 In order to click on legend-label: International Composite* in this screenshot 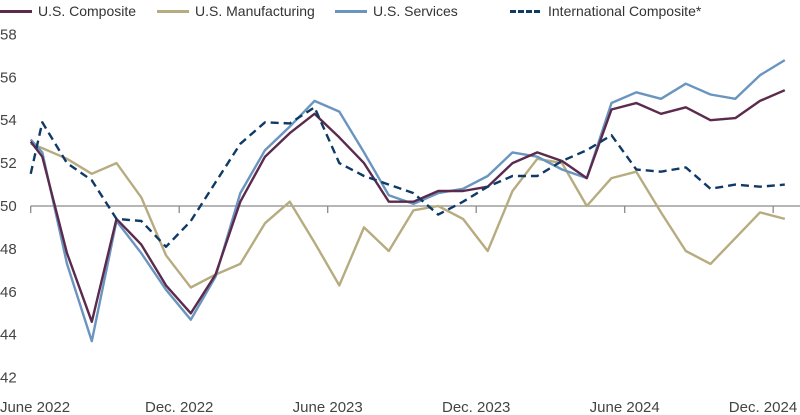, I will do `click(625, 11)`.